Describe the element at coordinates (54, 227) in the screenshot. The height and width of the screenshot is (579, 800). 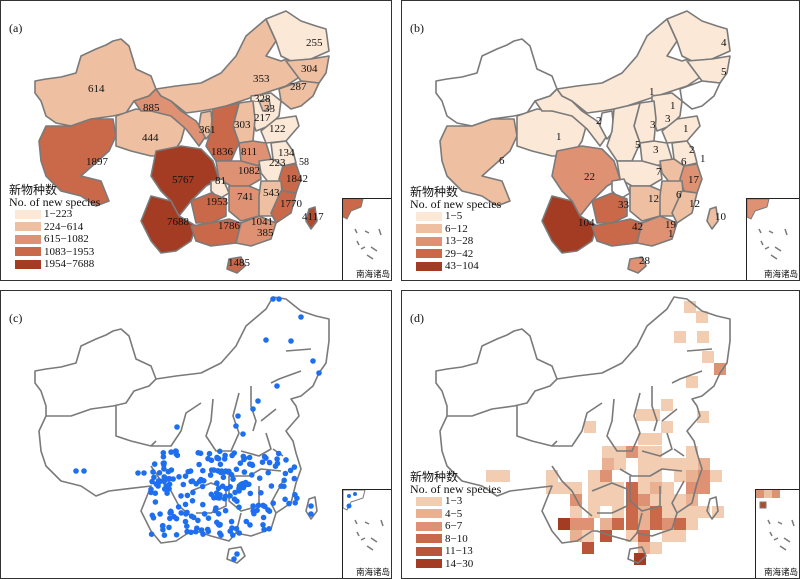
I see `legend-item: 224−614` at that location.